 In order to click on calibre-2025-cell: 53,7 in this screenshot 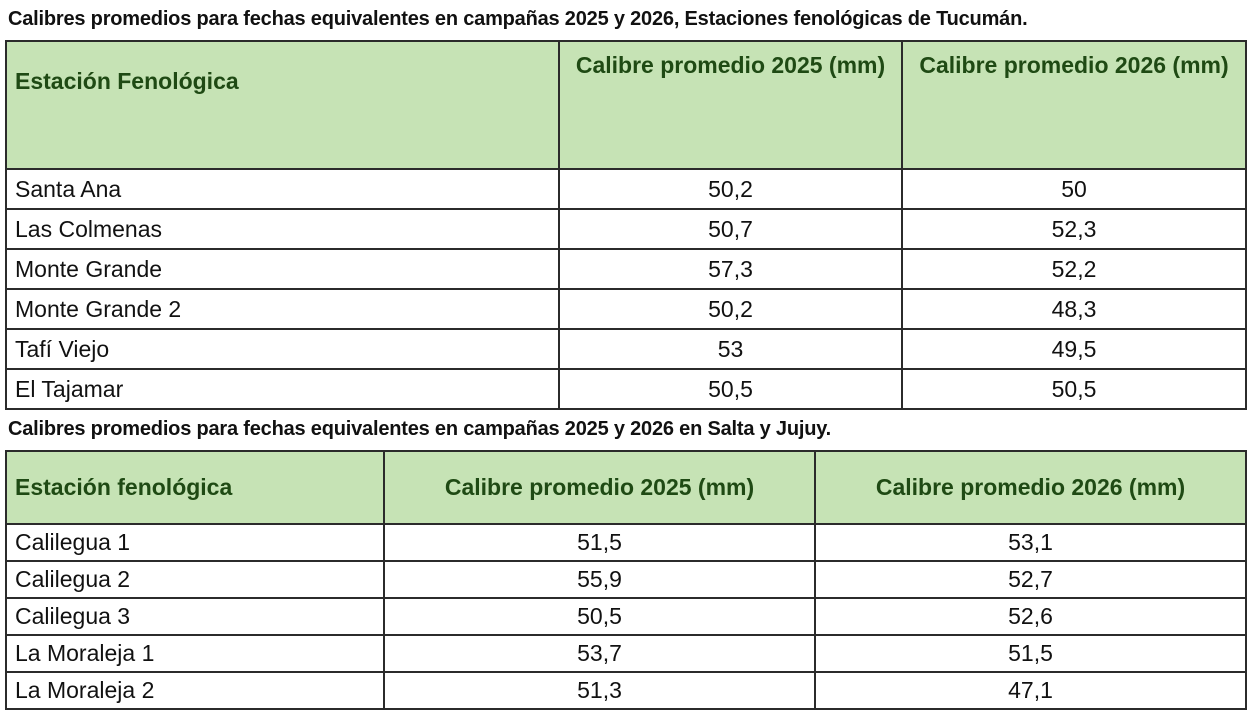, I will do `click(599, 653)`.